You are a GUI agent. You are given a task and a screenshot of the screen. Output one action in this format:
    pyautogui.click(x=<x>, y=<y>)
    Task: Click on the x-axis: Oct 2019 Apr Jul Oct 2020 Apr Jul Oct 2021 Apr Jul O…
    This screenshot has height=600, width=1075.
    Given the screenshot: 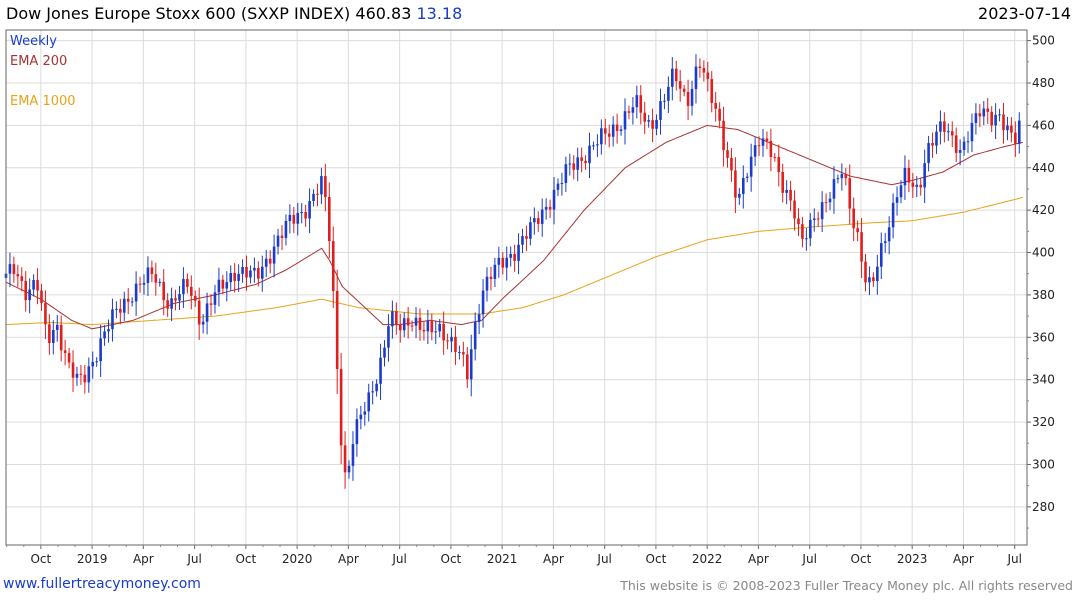 What is the action you would take?
    pyautogui.click(x=514, y=555)
    